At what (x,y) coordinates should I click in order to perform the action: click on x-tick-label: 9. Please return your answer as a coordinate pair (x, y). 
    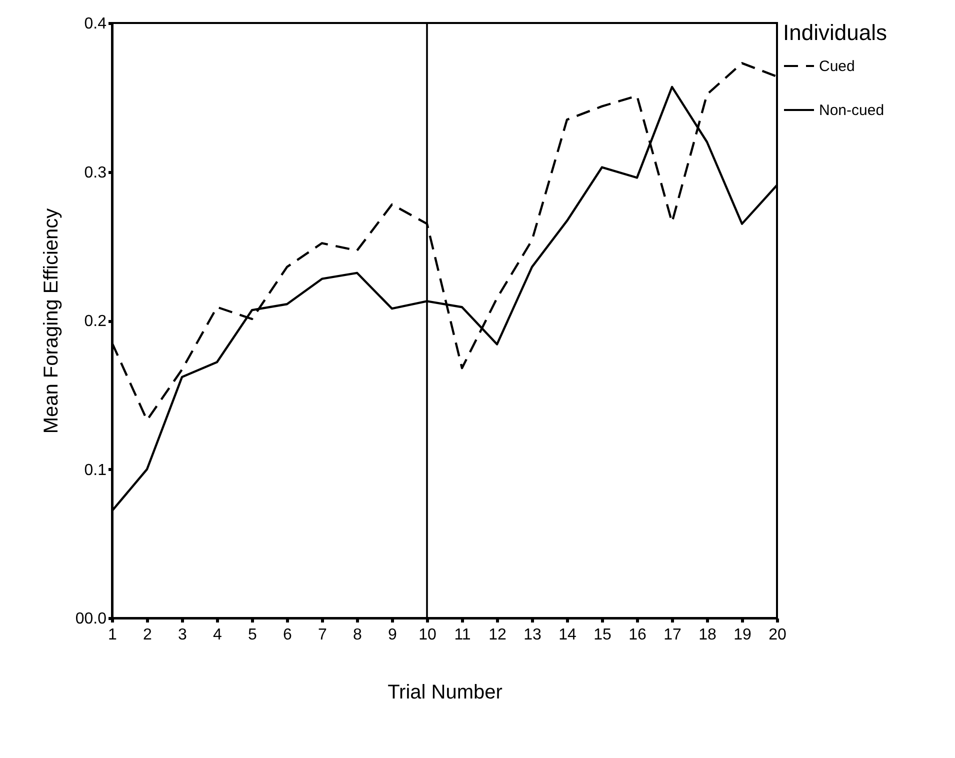
    Looking at the image, I should click on (393, 635).